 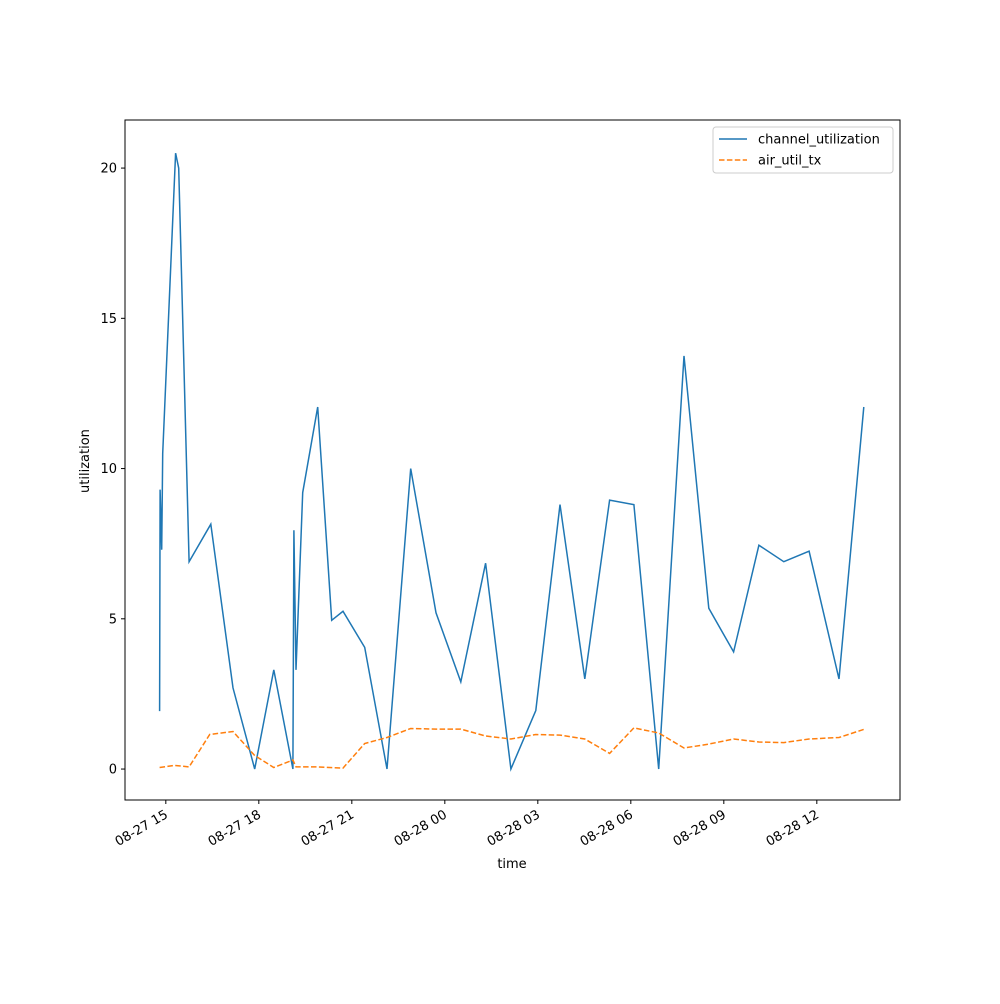 What do you see at coordinates (142, 828) in the screenshot?
I see `x-tick-label: 08-27 15` at bounding box center [142, 828].